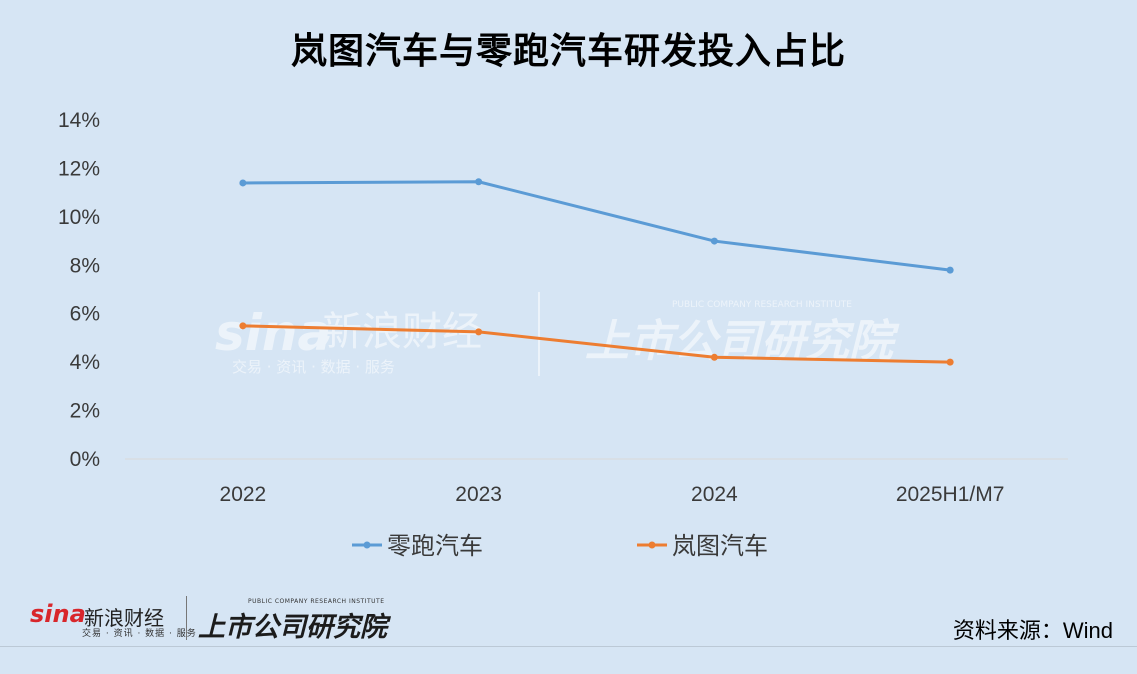  I want to click on y-tick-label: 10%, so click(79, 217).